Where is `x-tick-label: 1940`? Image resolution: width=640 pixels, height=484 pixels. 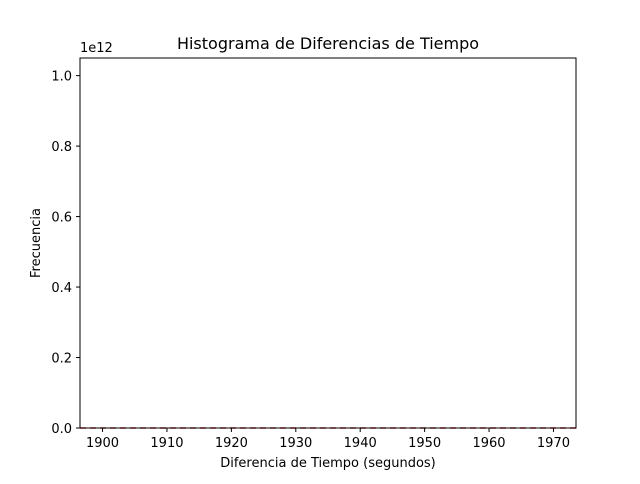
x-tick-label: 1940 is located at coordinates (360, 443).